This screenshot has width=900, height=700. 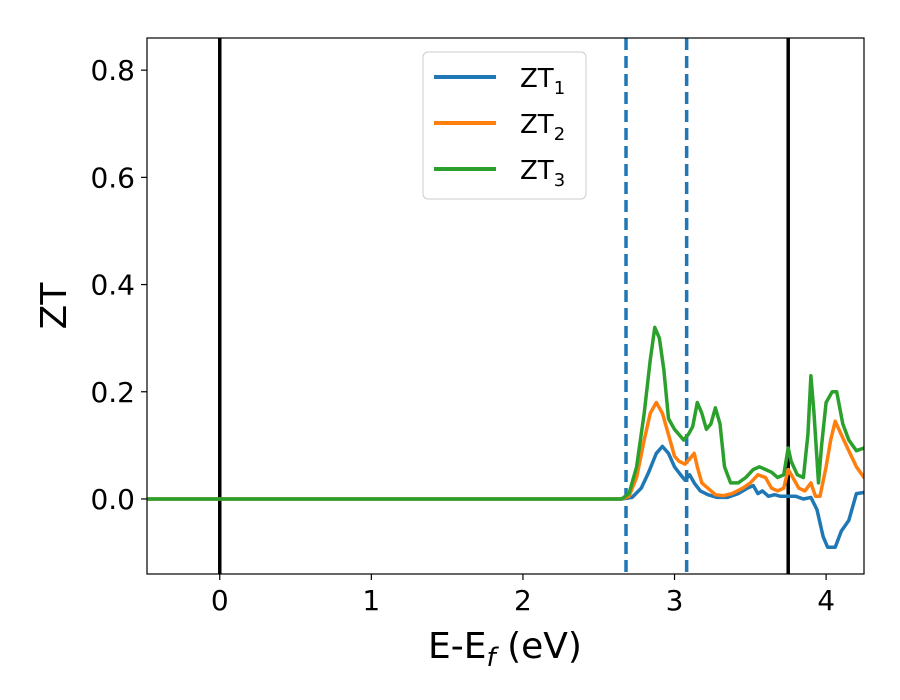 What do you see at coordinates (505, 450) in the screenshot?
I see `series-line-zt2` at bounding box center [505, 450].